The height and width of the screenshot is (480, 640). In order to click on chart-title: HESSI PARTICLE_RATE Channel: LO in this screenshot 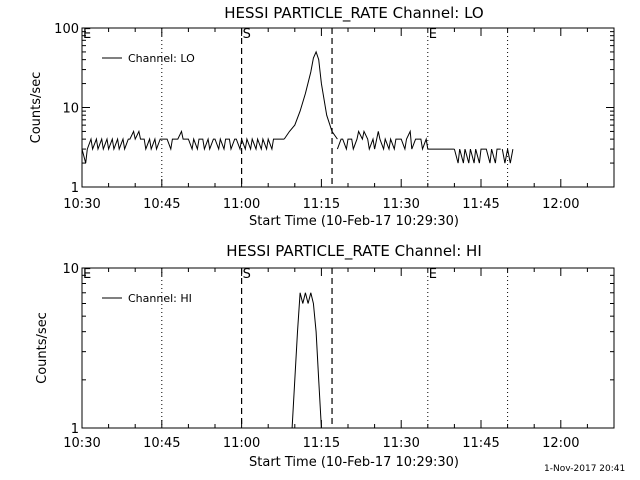, I will do `click(353, 13)`.